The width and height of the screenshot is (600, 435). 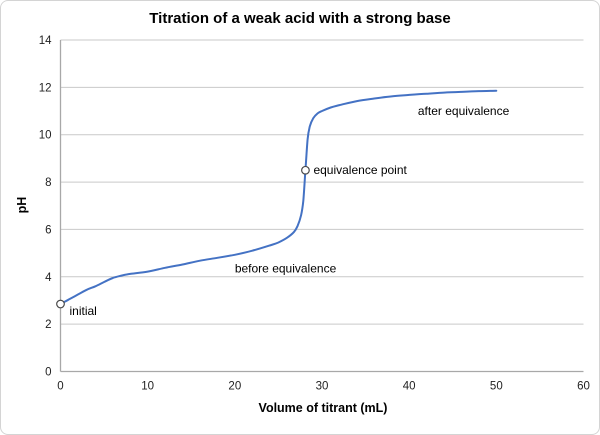 I want to click on x-tick-label: 10, so click(x=147, y=387).